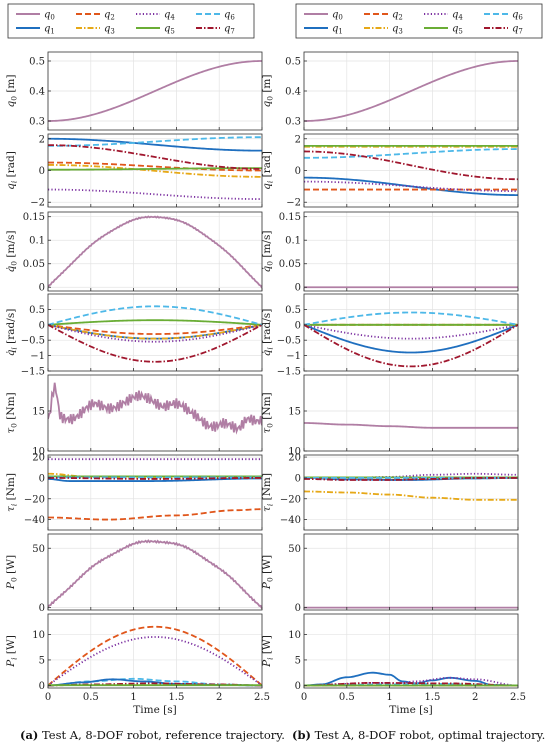 This screenshot has width=550, height=748. Describe the element at coordinates (155, 322) in the screenshot. I see `series-q5` at that location.